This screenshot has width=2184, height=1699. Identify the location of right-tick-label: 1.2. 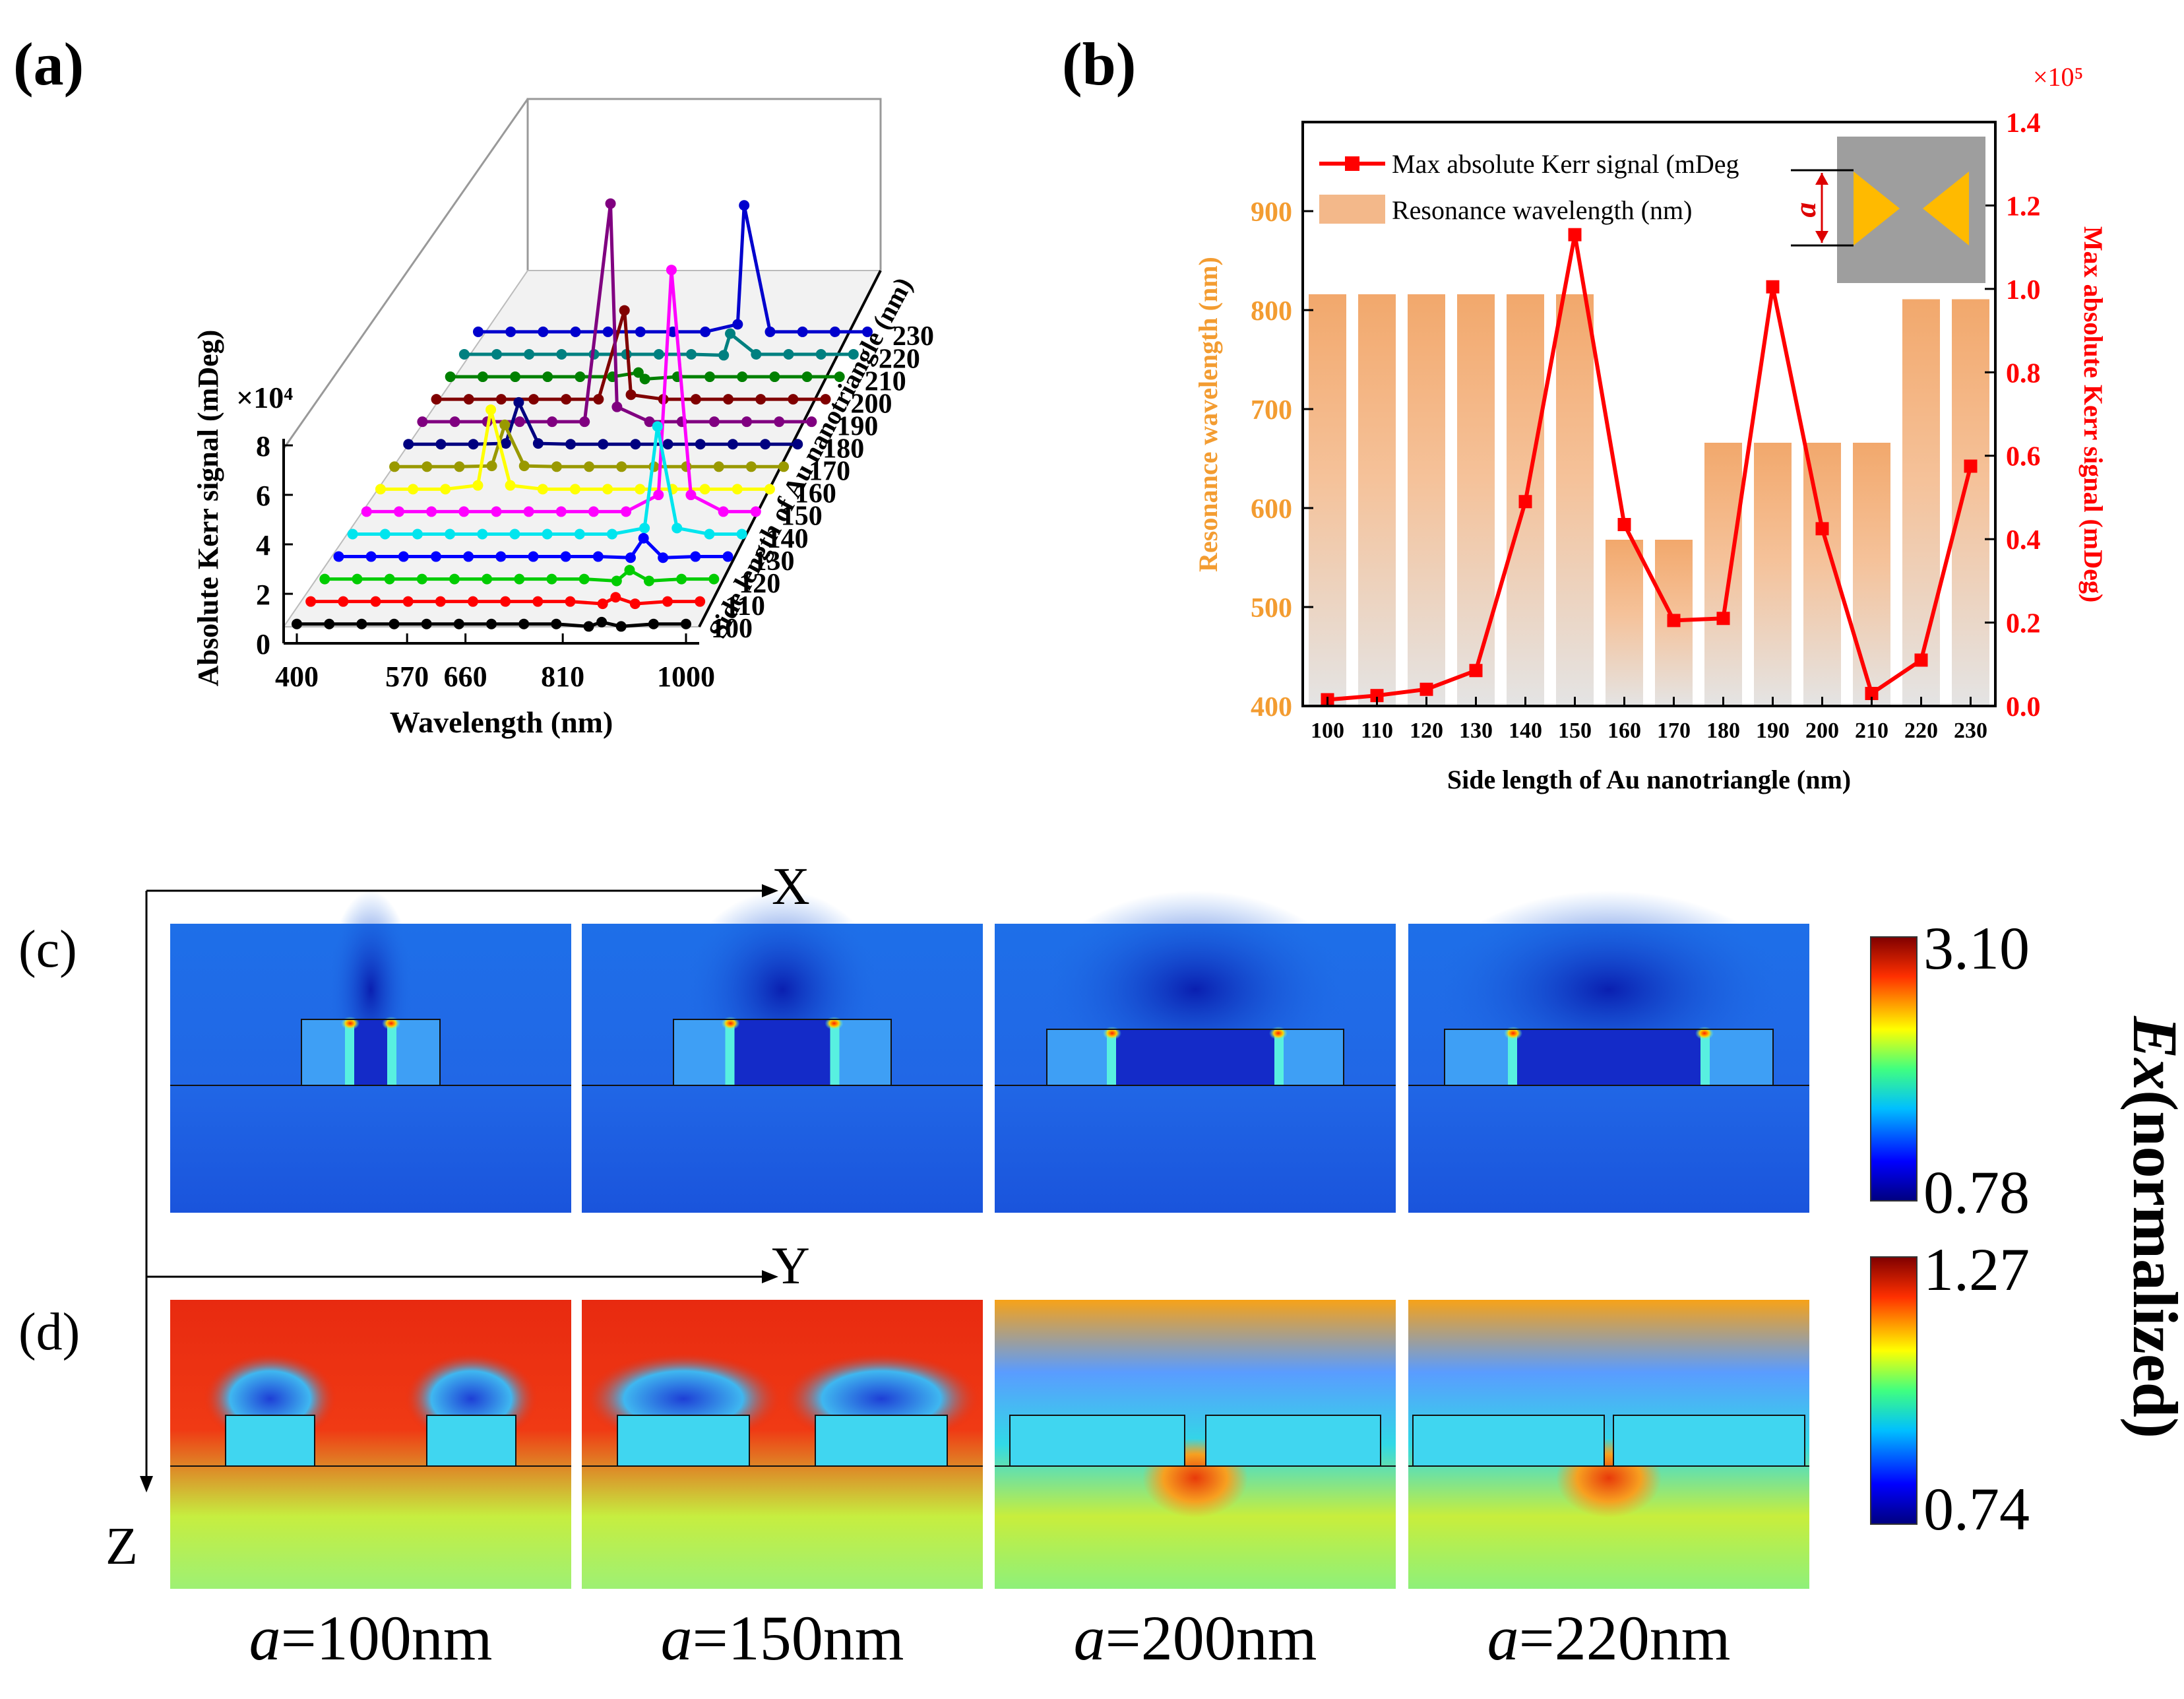
(2023, 206).